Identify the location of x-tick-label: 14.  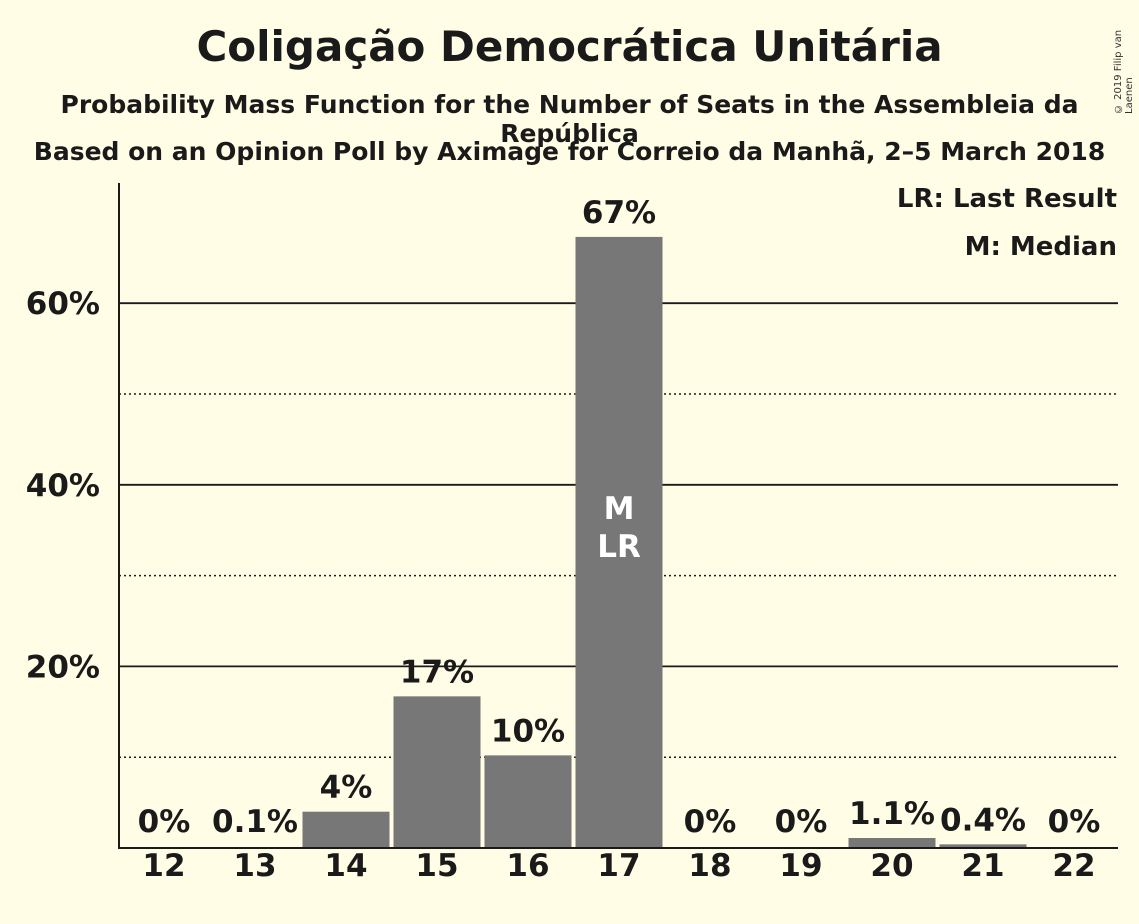
(345, 866).